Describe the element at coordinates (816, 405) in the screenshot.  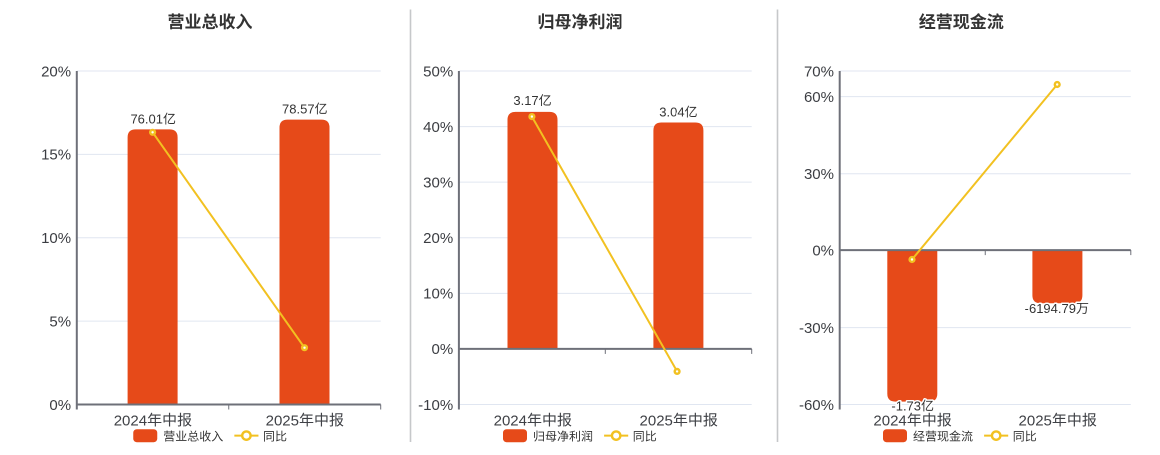
I see `svg-text: -60%` at that location.